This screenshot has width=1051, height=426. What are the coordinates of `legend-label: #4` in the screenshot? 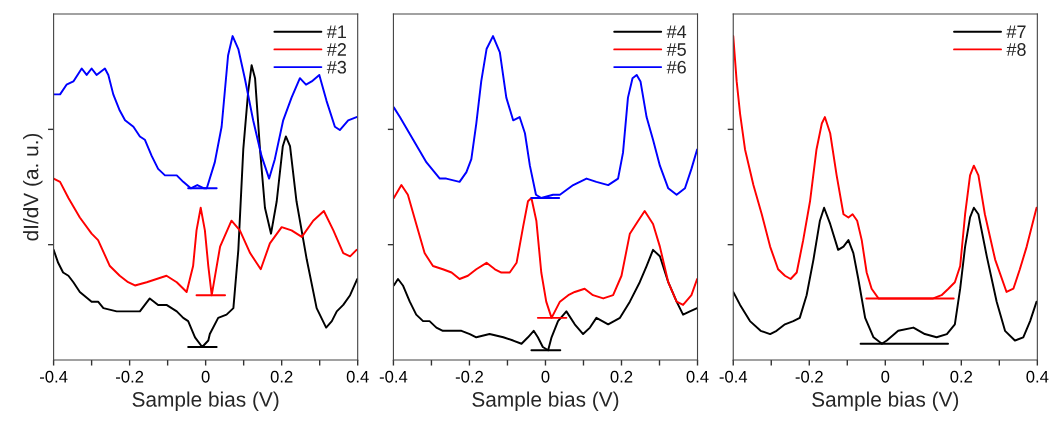 It's located at (676, 31).